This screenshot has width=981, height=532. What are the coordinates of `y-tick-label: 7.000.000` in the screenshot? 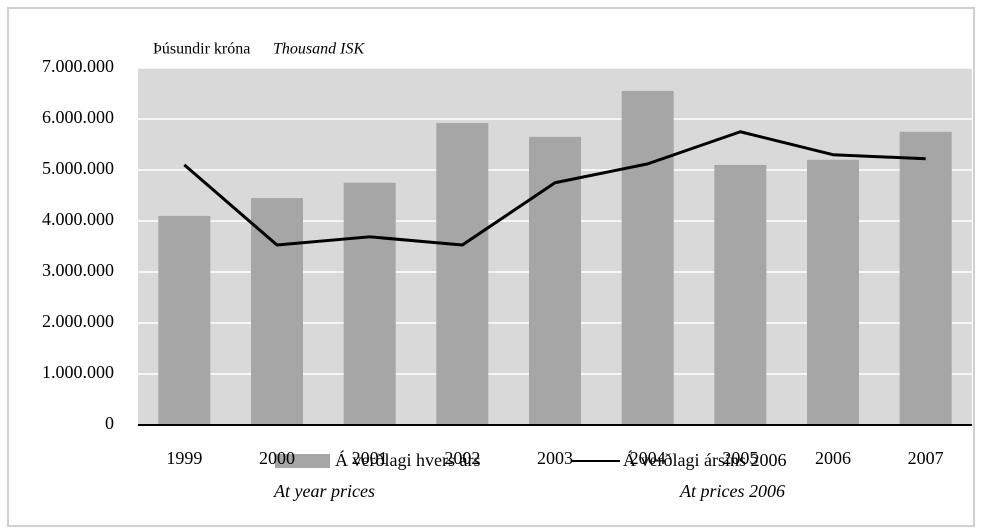 It's located at (78, 66).